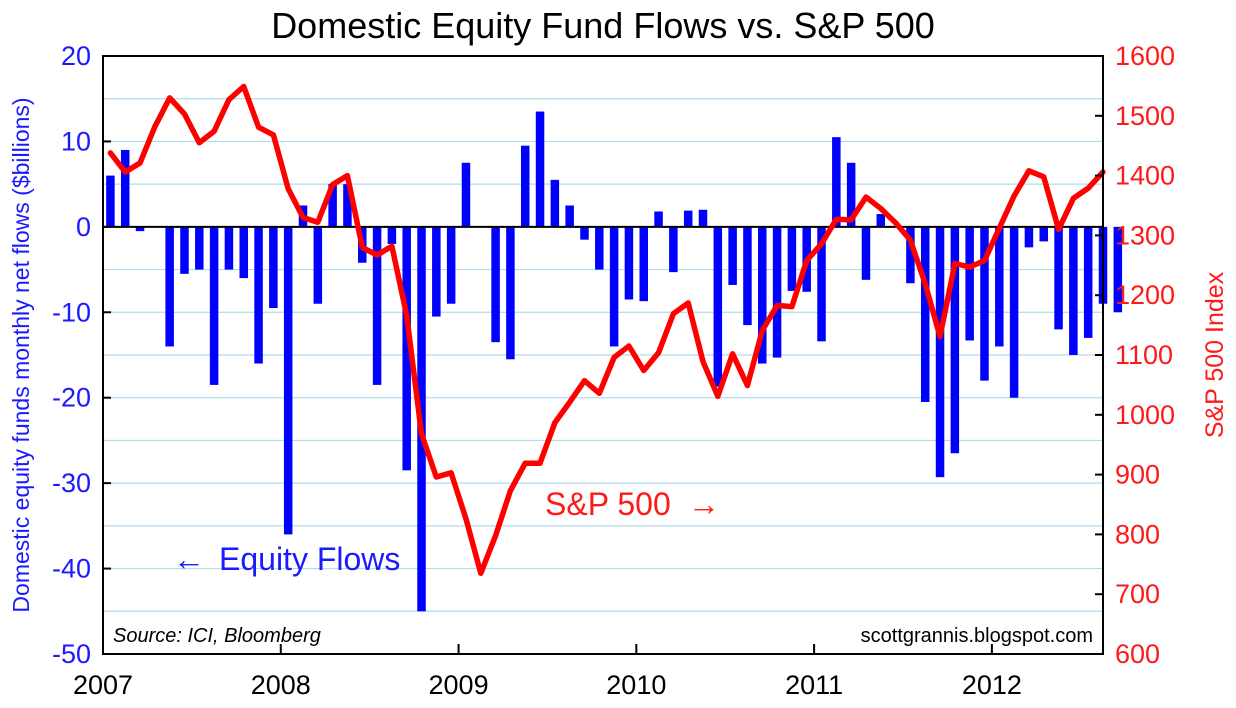 The width and height of the screenshot is (1236, 708). Describe the element at coordinates (1145, 295) in the screenshot. I see `right-tick-label: 1200` at that location.